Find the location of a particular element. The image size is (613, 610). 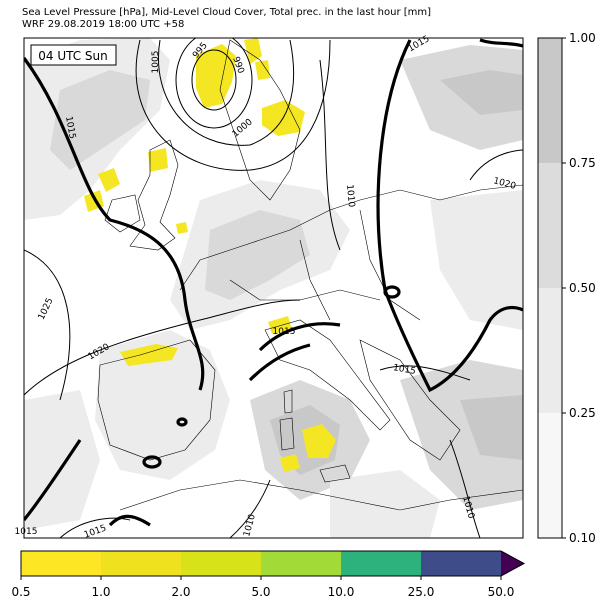

time-label-box is located at coordinates (73, 55).